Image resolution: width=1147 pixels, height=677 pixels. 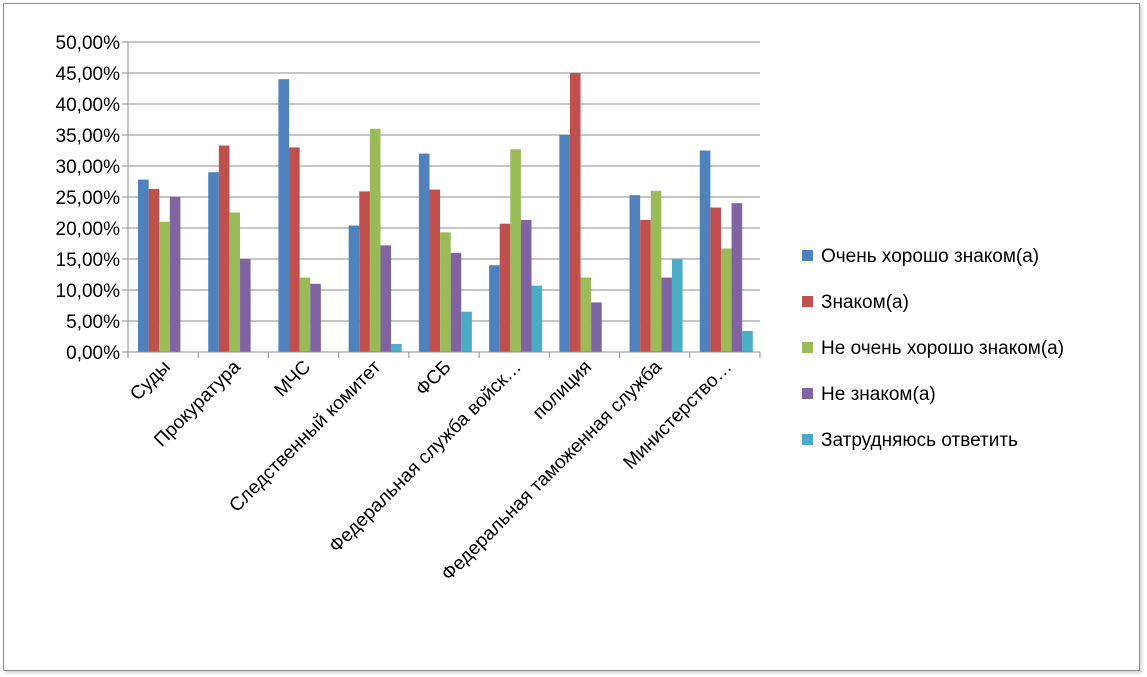 I want to click on legend-label: Не знаком(а), so click(x=878, y=394).